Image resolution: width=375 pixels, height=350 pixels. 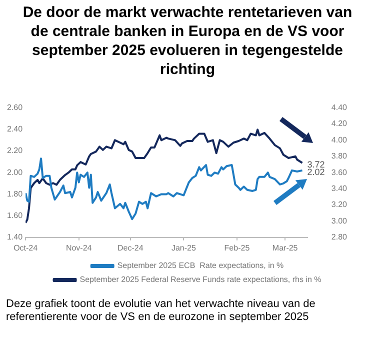 I want to click on text: Deze grafiek toont de evolutie van het verwachte niveau van de referentierente voor de VS en de eurozone in september 2025, so click(x=161, y=311).